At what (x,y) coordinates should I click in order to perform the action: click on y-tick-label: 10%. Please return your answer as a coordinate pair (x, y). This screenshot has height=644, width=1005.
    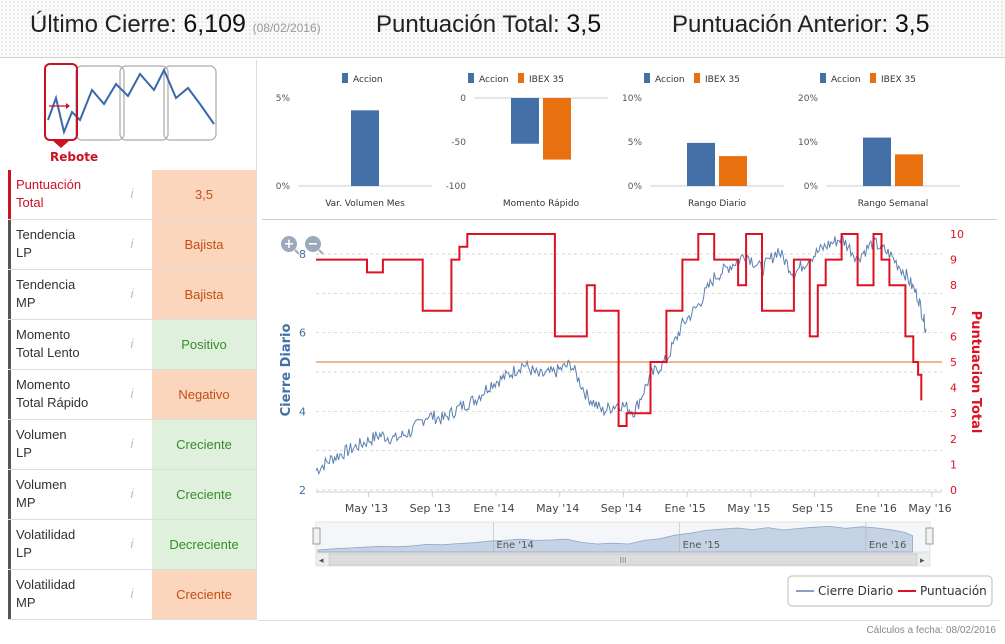
    Looking at the image, I should click on (632, 99).